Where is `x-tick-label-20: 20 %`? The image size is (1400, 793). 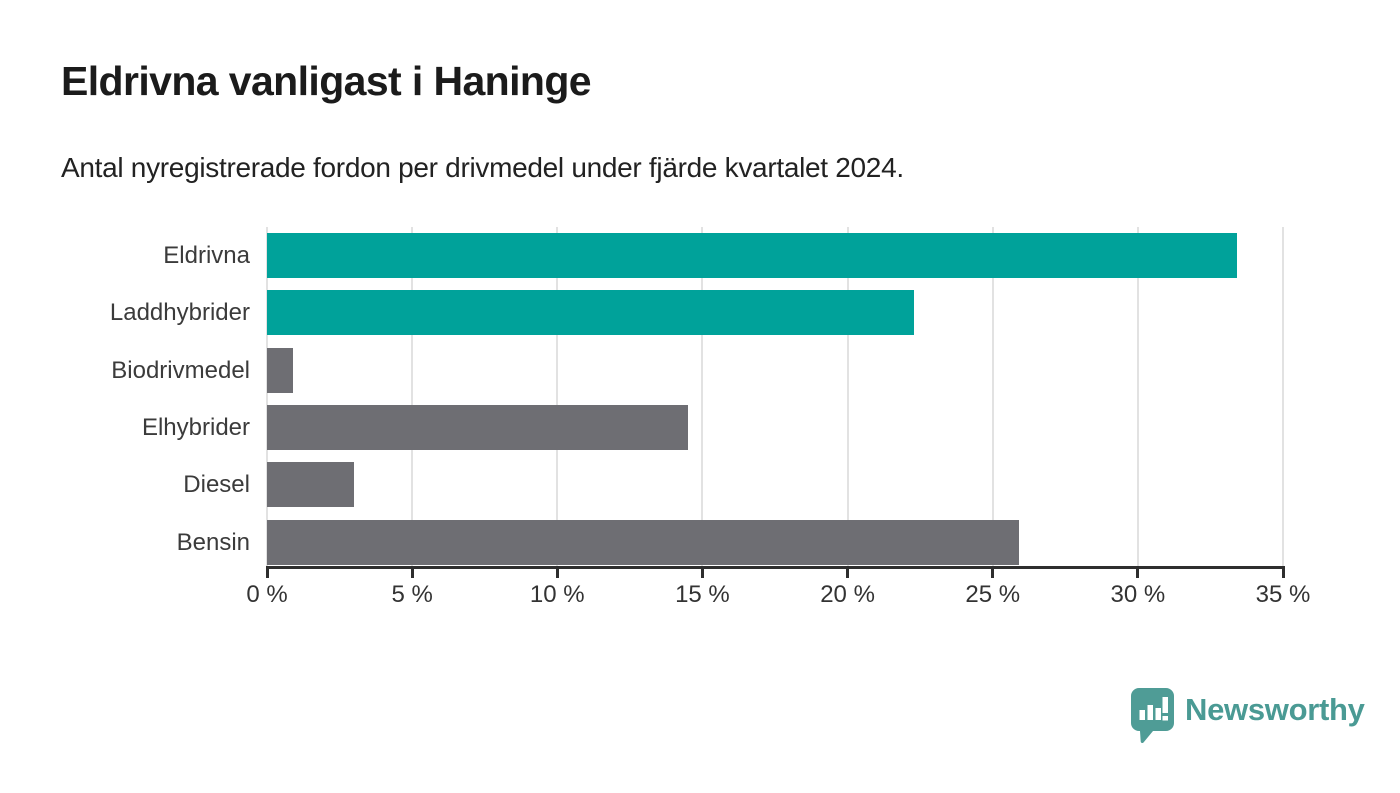 x-tick-label-20: 20 % is located at coordinates (847, 594).